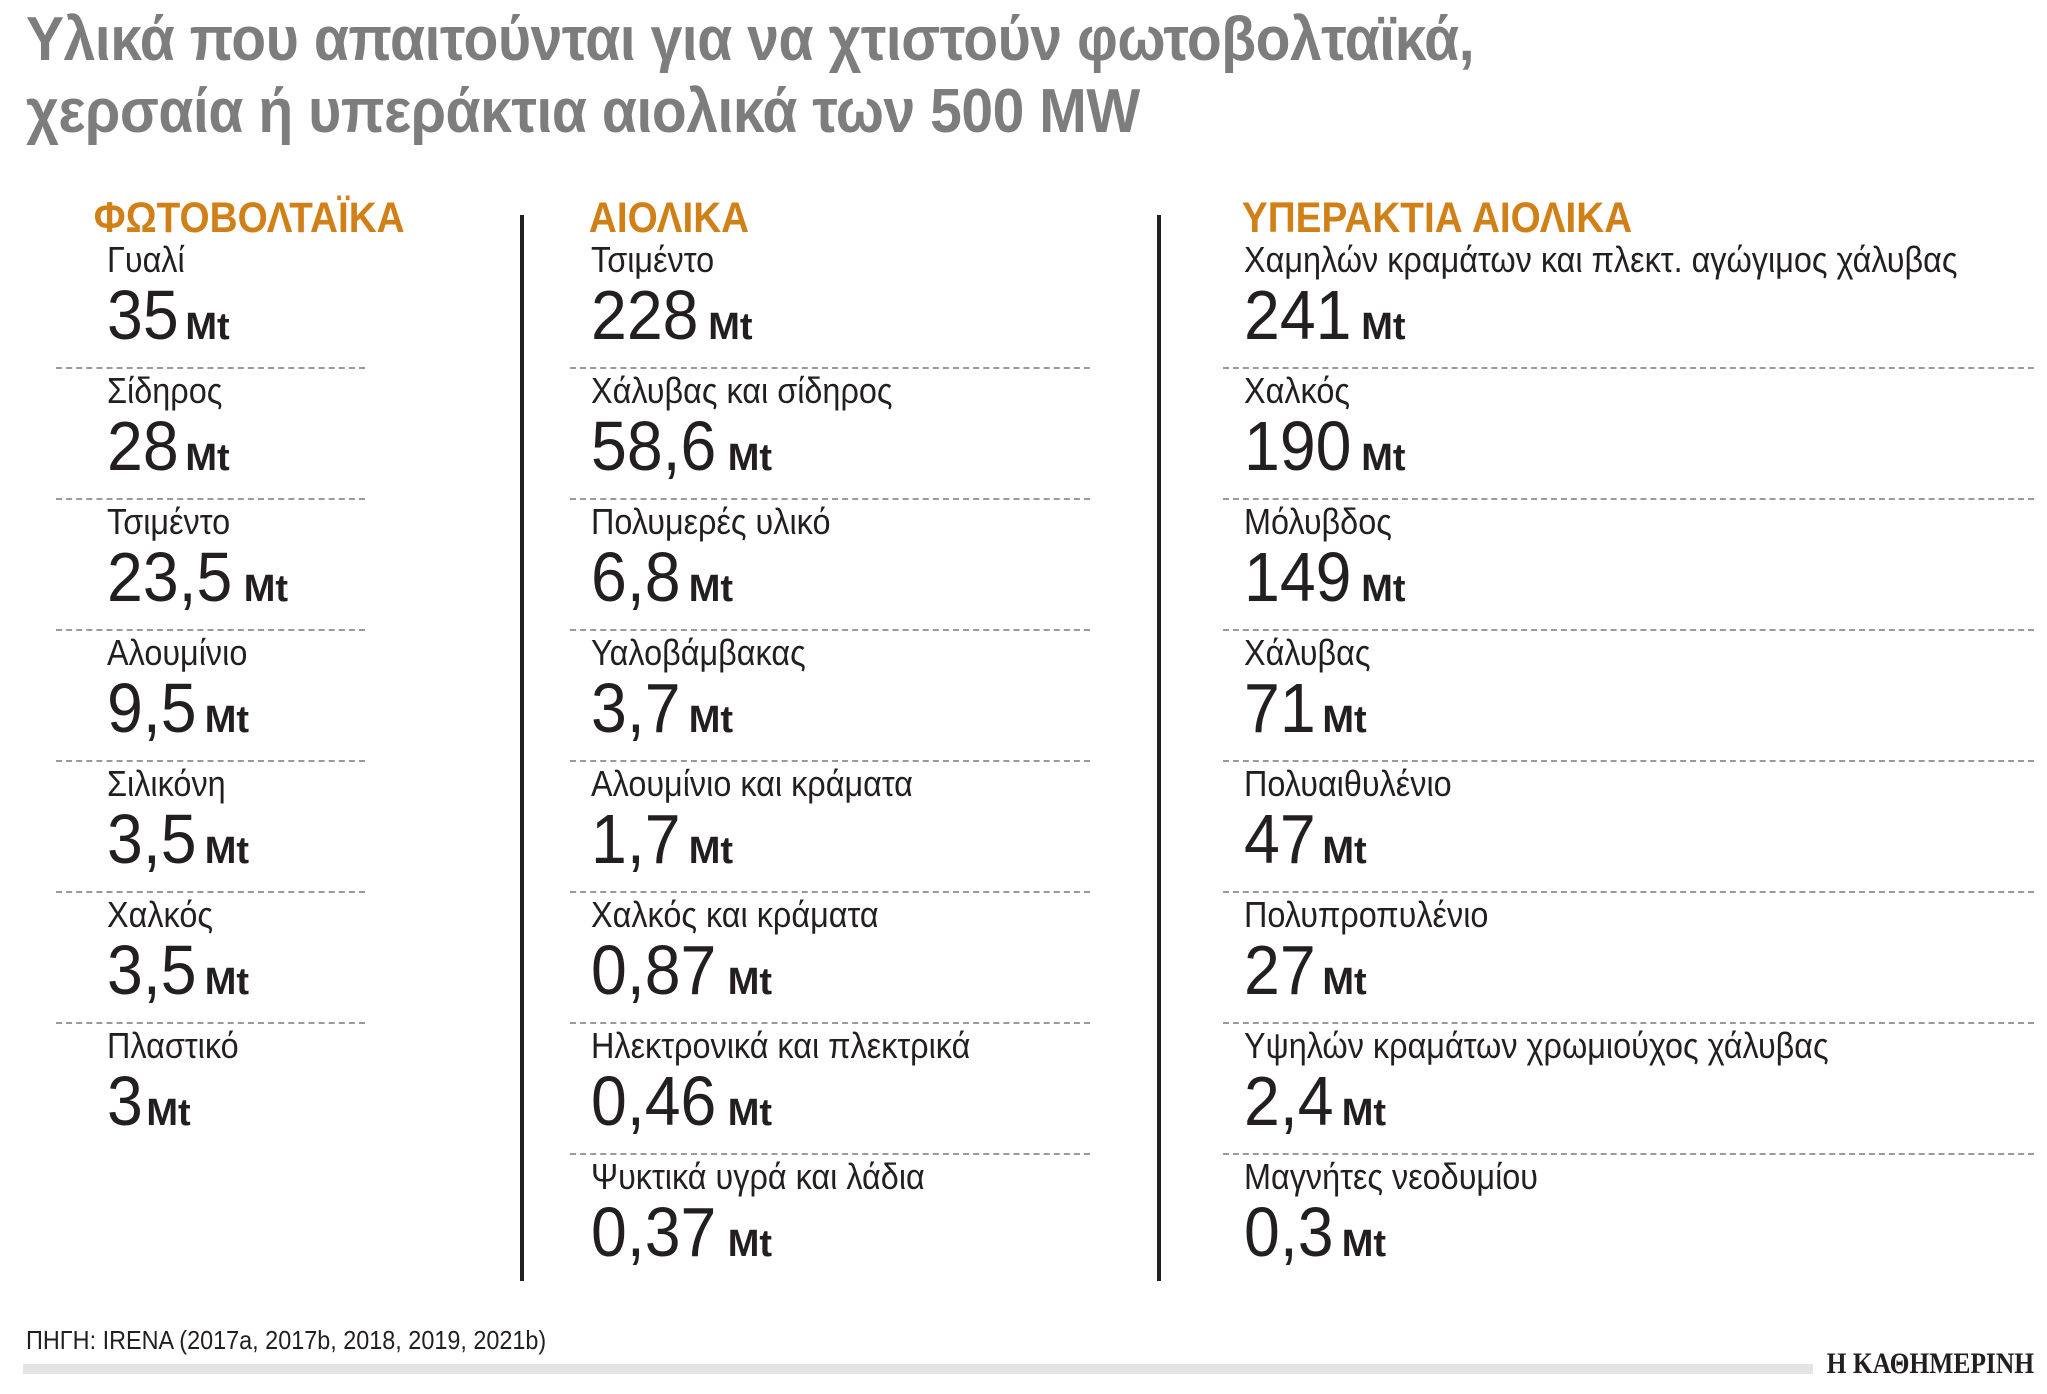 The height and width of the screenshot is (1394, 2047). Describe the element at coordinates (669, 218) in the screenshot. I see `column-heading: ΑΙΟΛΙΚΑ` at that location.